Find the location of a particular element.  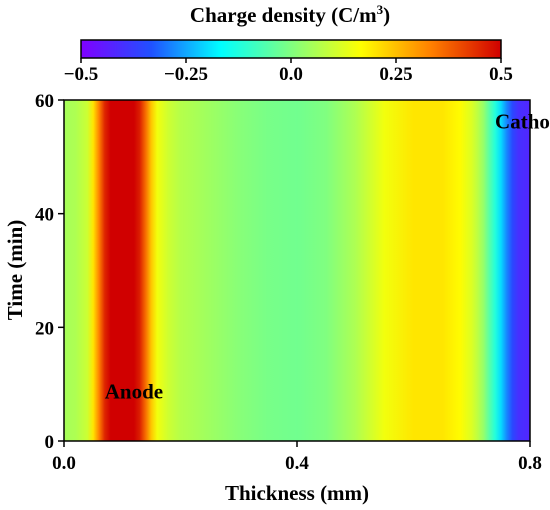

colorbar is located at coordinates (291, 49).